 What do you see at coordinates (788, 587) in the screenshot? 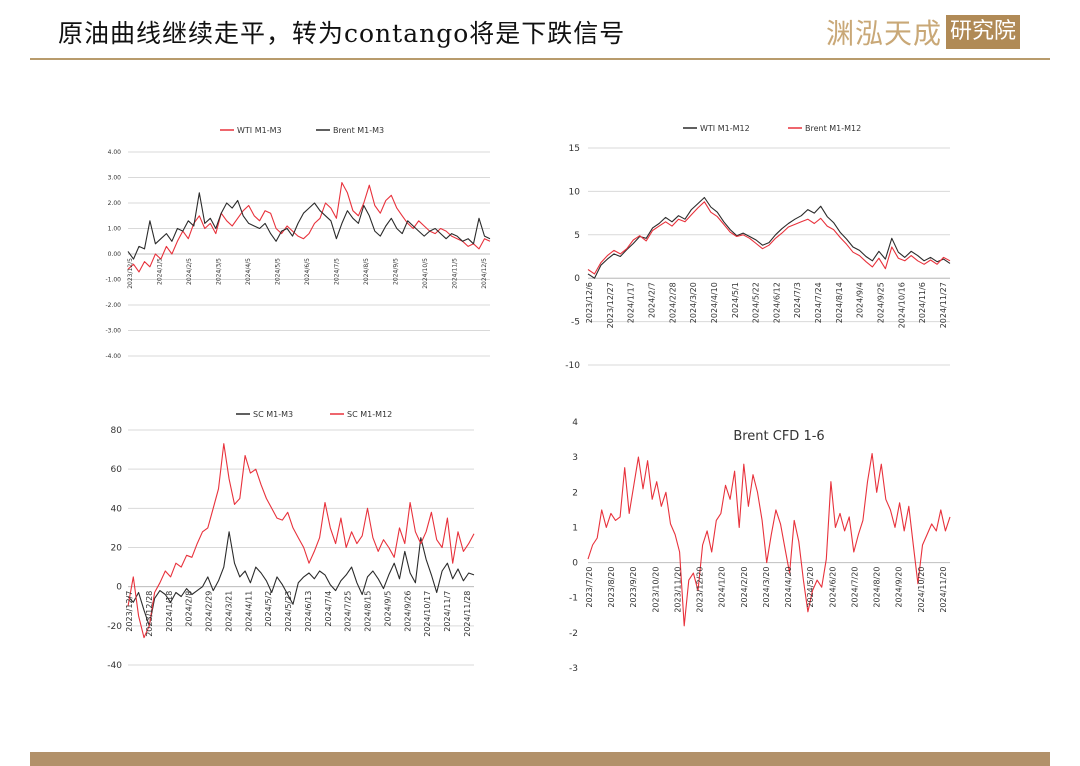
I see `x-tick-label: 2024/4/20` at bounding box center [788, 587].